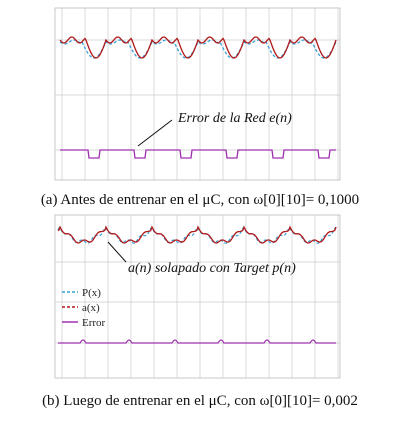 This screenshot has width=401, height=421. Describe the element at coordinates (94, 323) in the screenshot. I see `legend-label: Error` at that location.